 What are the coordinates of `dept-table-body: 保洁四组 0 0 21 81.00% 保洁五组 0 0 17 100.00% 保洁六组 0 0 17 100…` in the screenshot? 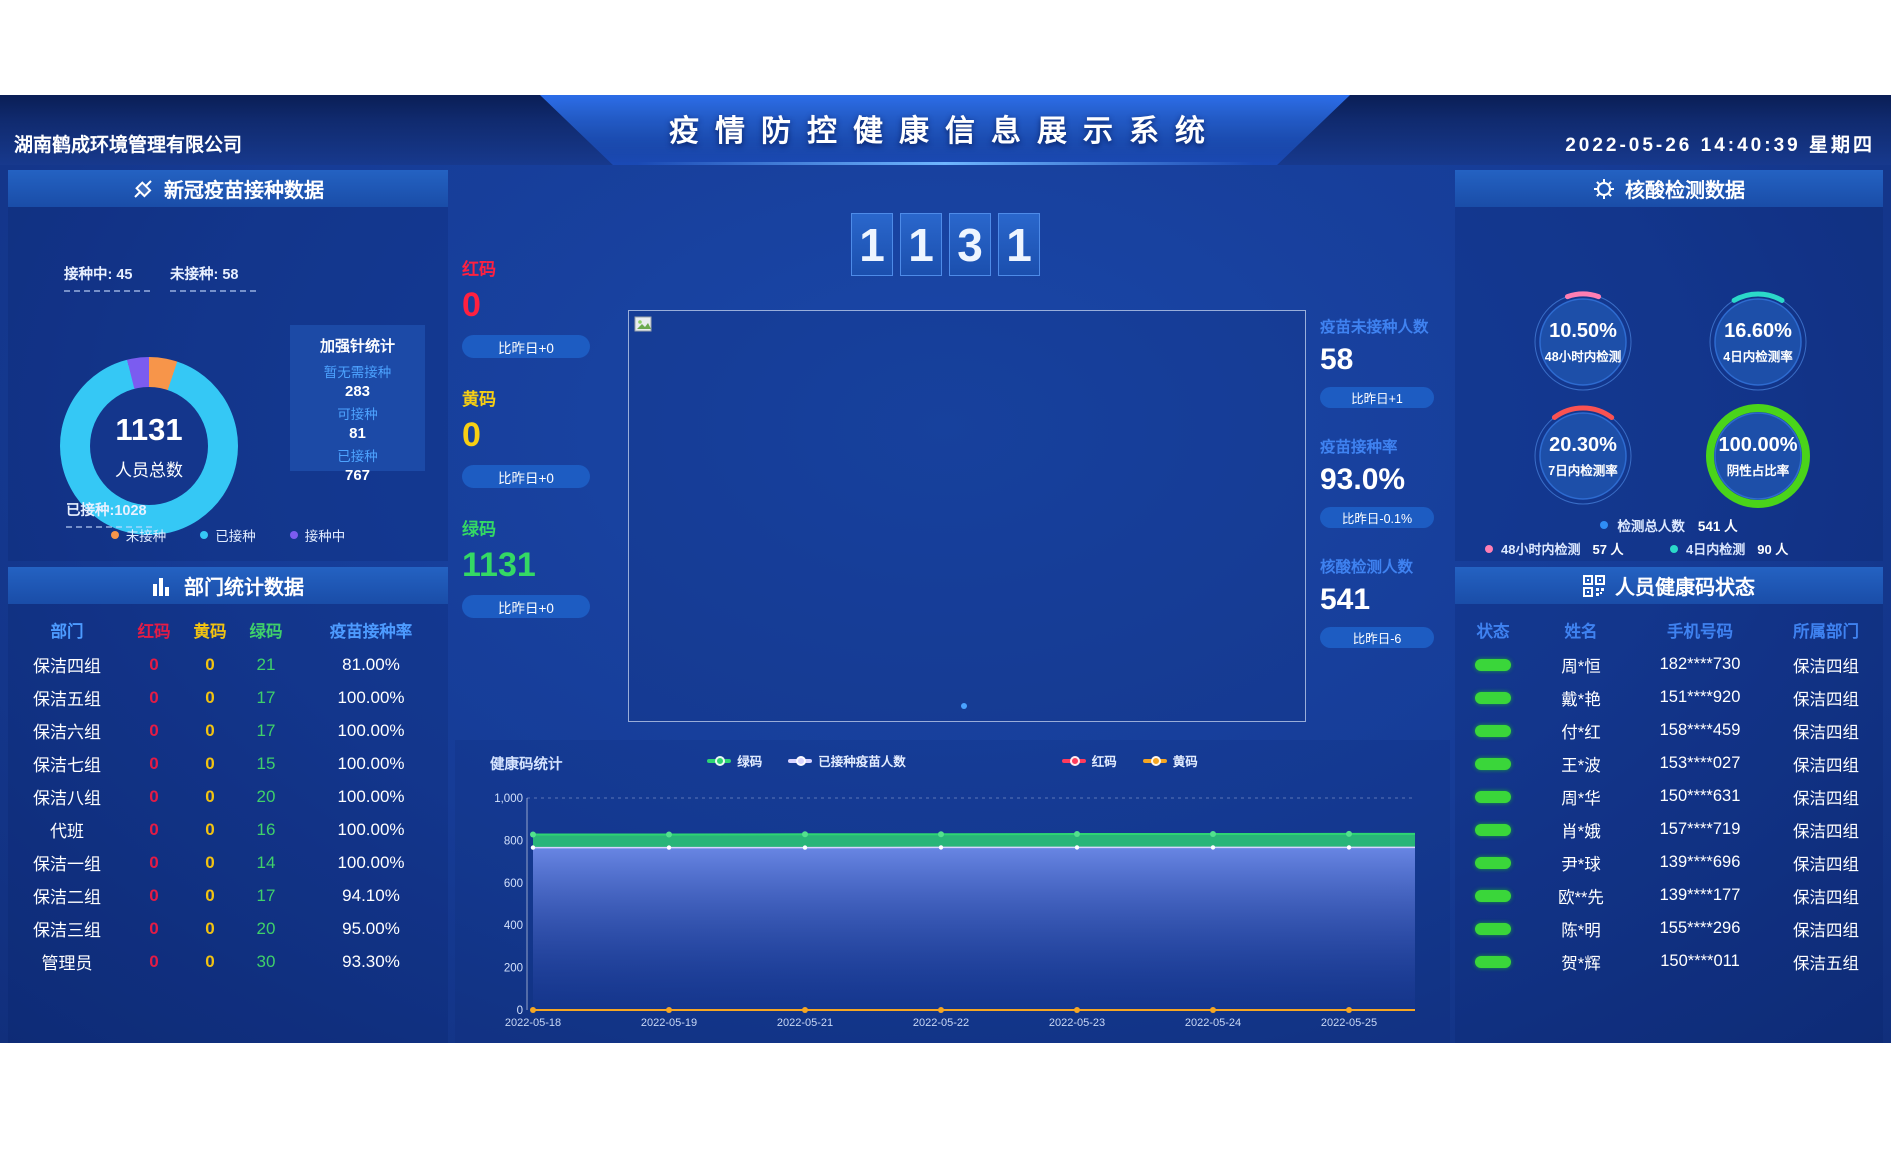 It's located at (228, 813).